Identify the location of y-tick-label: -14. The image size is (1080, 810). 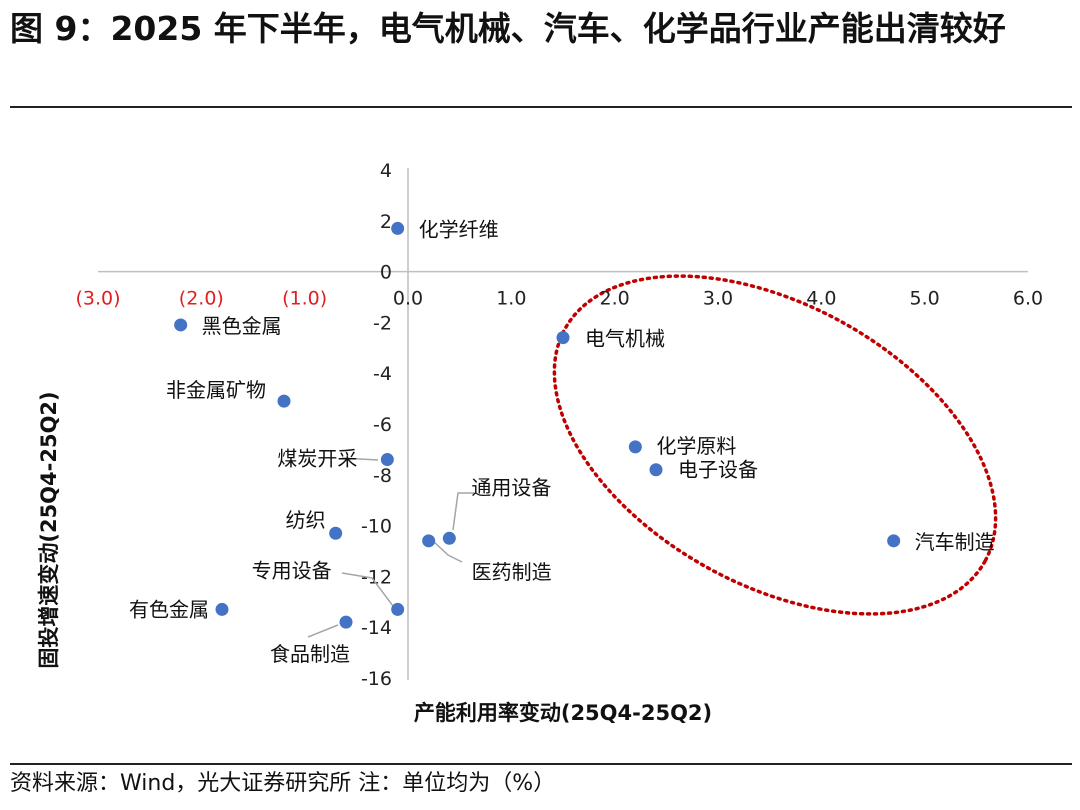
(376, 628).